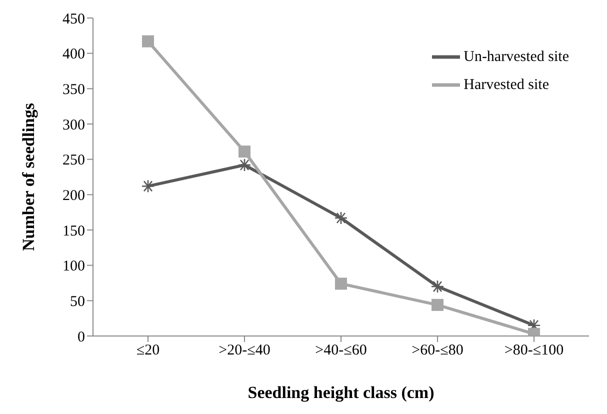 This screenshot has width=607, height=414. Describe the element at coordinates (73, 54) in the screenshot. I see `y-tick-label: 400` at that location.